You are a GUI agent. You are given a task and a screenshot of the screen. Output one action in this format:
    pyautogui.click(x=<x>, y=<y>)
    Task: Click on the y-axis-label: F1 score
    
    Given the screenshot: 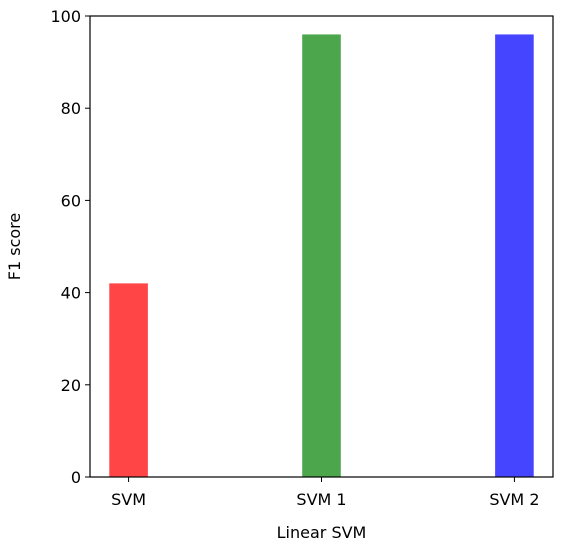 What is the action you would take?
    pyautogui.click(x=14, y=246)
    